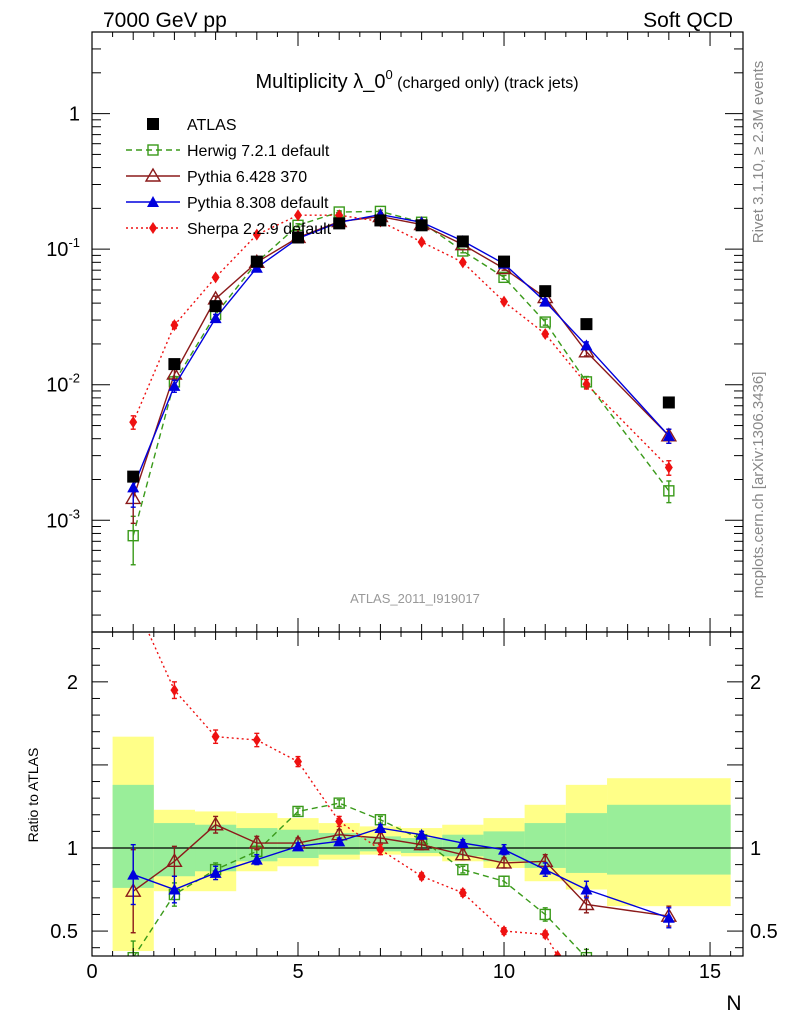 The height and width of the screenshot is (1024, 786). I want to click on rivet-version-label: Rivet 3.1.10, ≥ 2.3M events, so click(758, 152).